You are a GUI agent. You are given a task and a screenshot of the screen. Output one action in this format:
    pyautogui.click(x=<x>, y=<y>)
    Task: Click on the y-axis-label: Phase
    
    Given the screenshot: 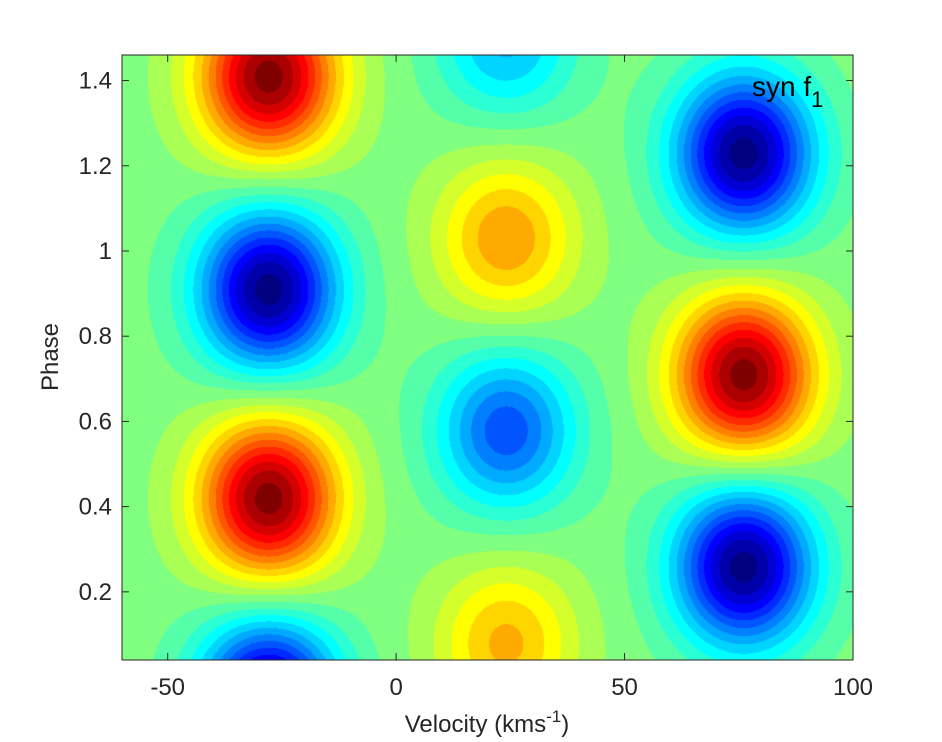 What is the action you would take?
    pyautogui.click(x=50, y=357)
    